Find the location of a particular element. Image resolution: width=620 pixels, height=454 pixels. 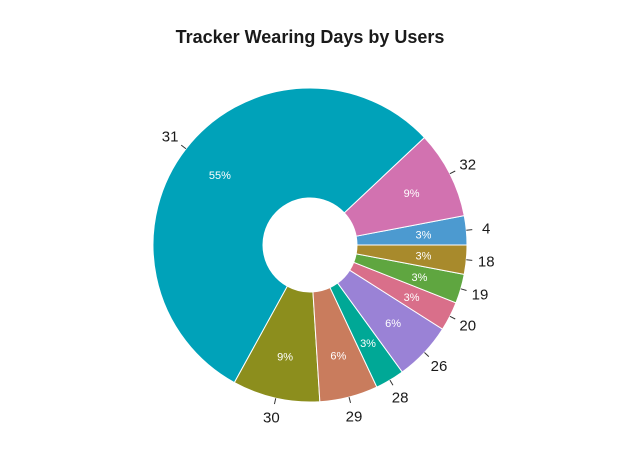

slice-category-label: 18 is located at coordinates (486, 262).